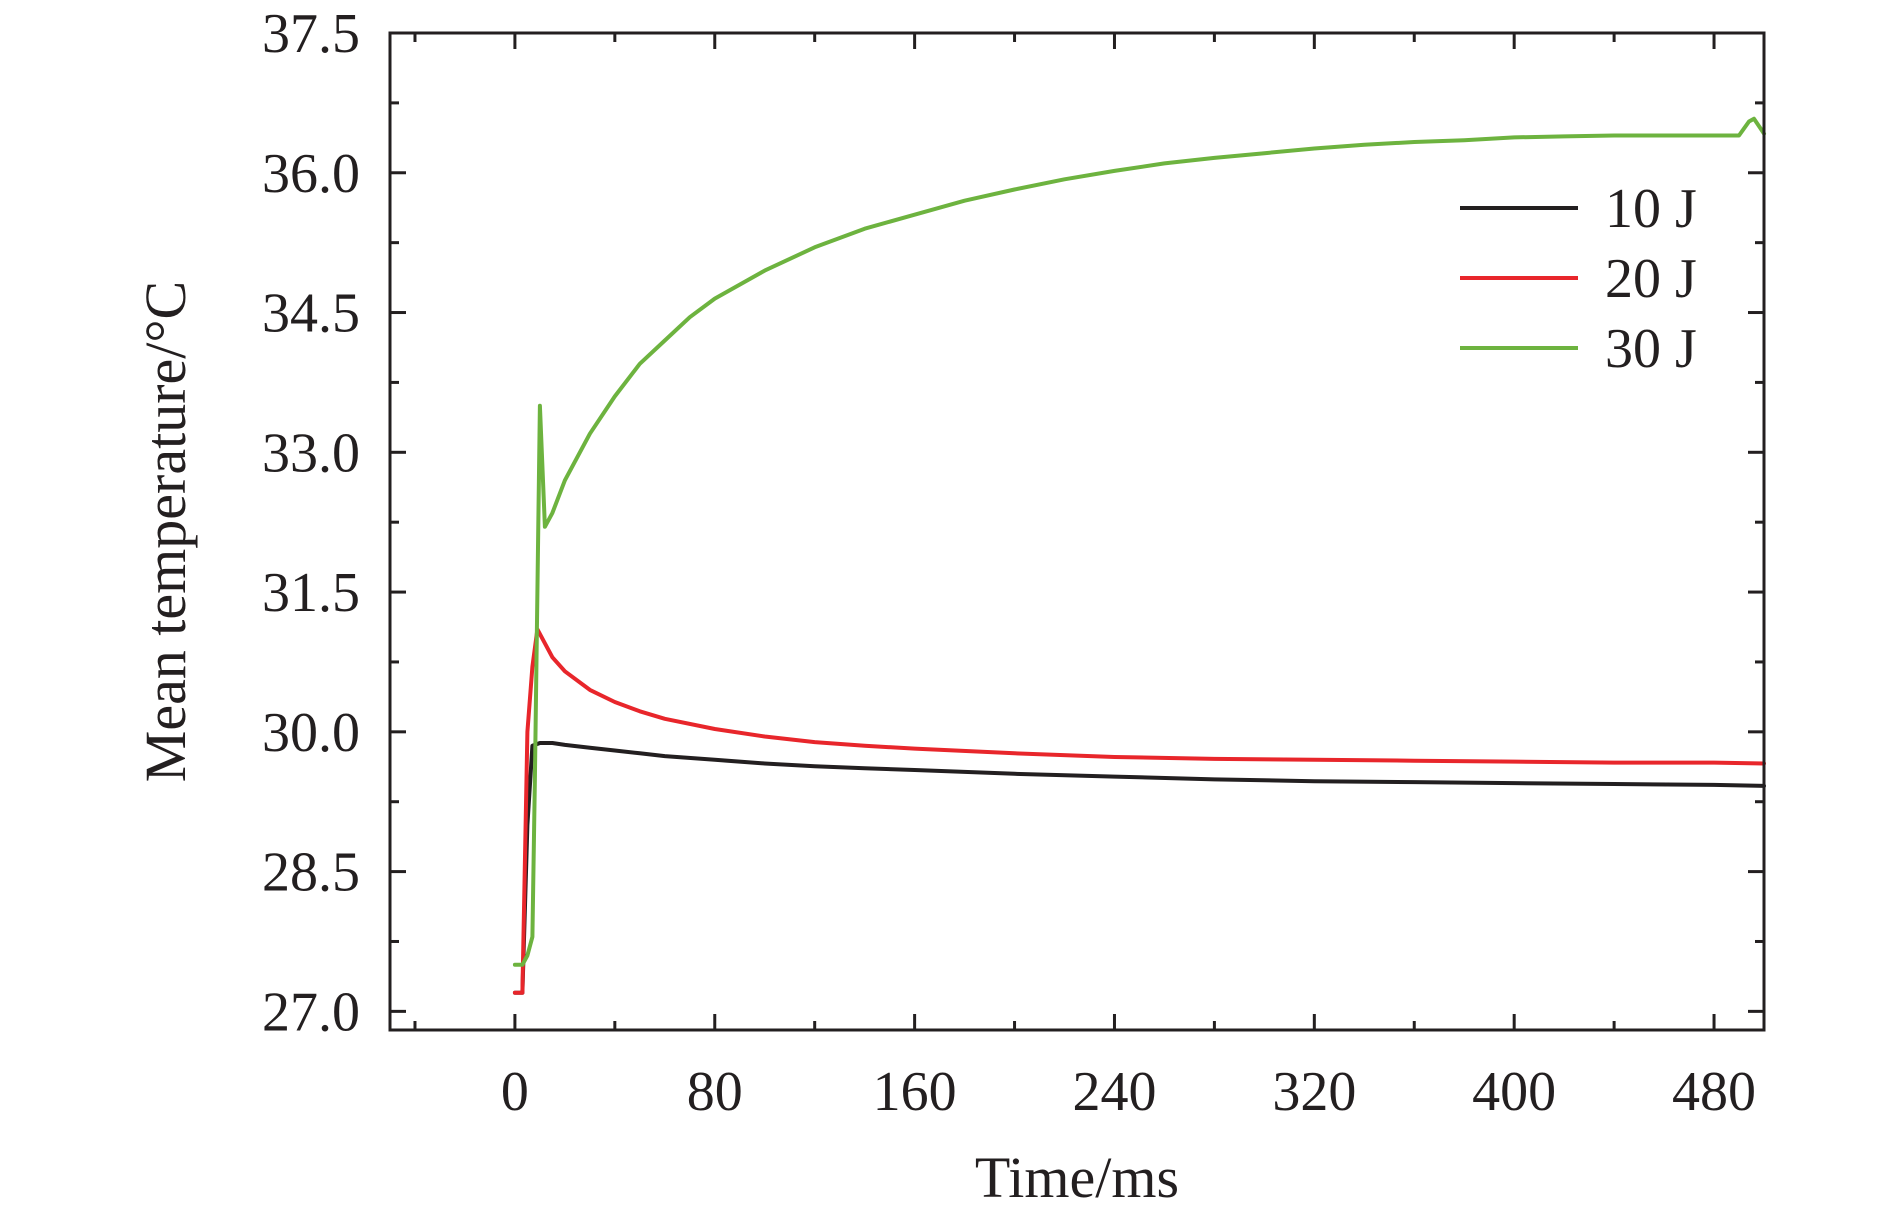 The width and height of the screenshot is (1890, 1213). I want to click on x-tick-label: 240, so click(1114, 1092).